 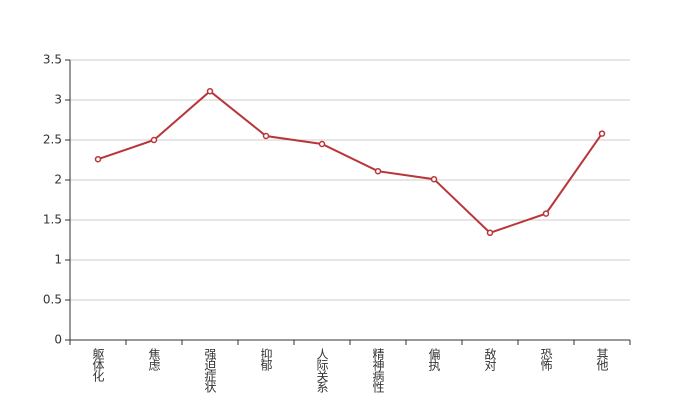 What do you see at coordinates (52, 60) in the screenshot?
I see `y-tick-label: 3.5` at bounding box center [52, 60].